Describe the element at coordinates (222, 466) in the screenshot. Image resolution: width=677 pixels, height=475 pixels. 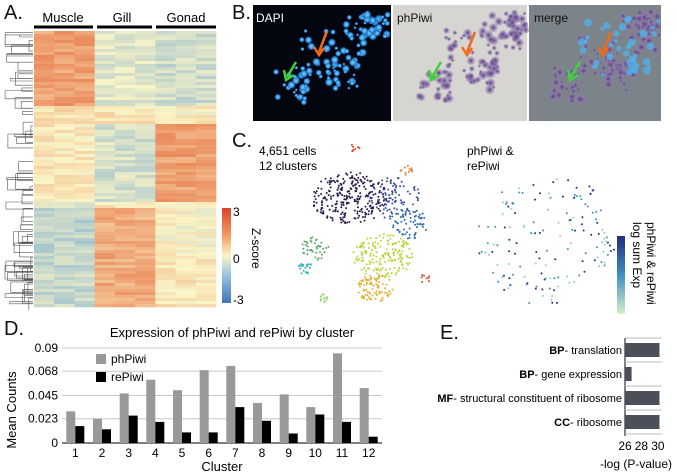
I see `x-axis-label: Cluster` at that location.